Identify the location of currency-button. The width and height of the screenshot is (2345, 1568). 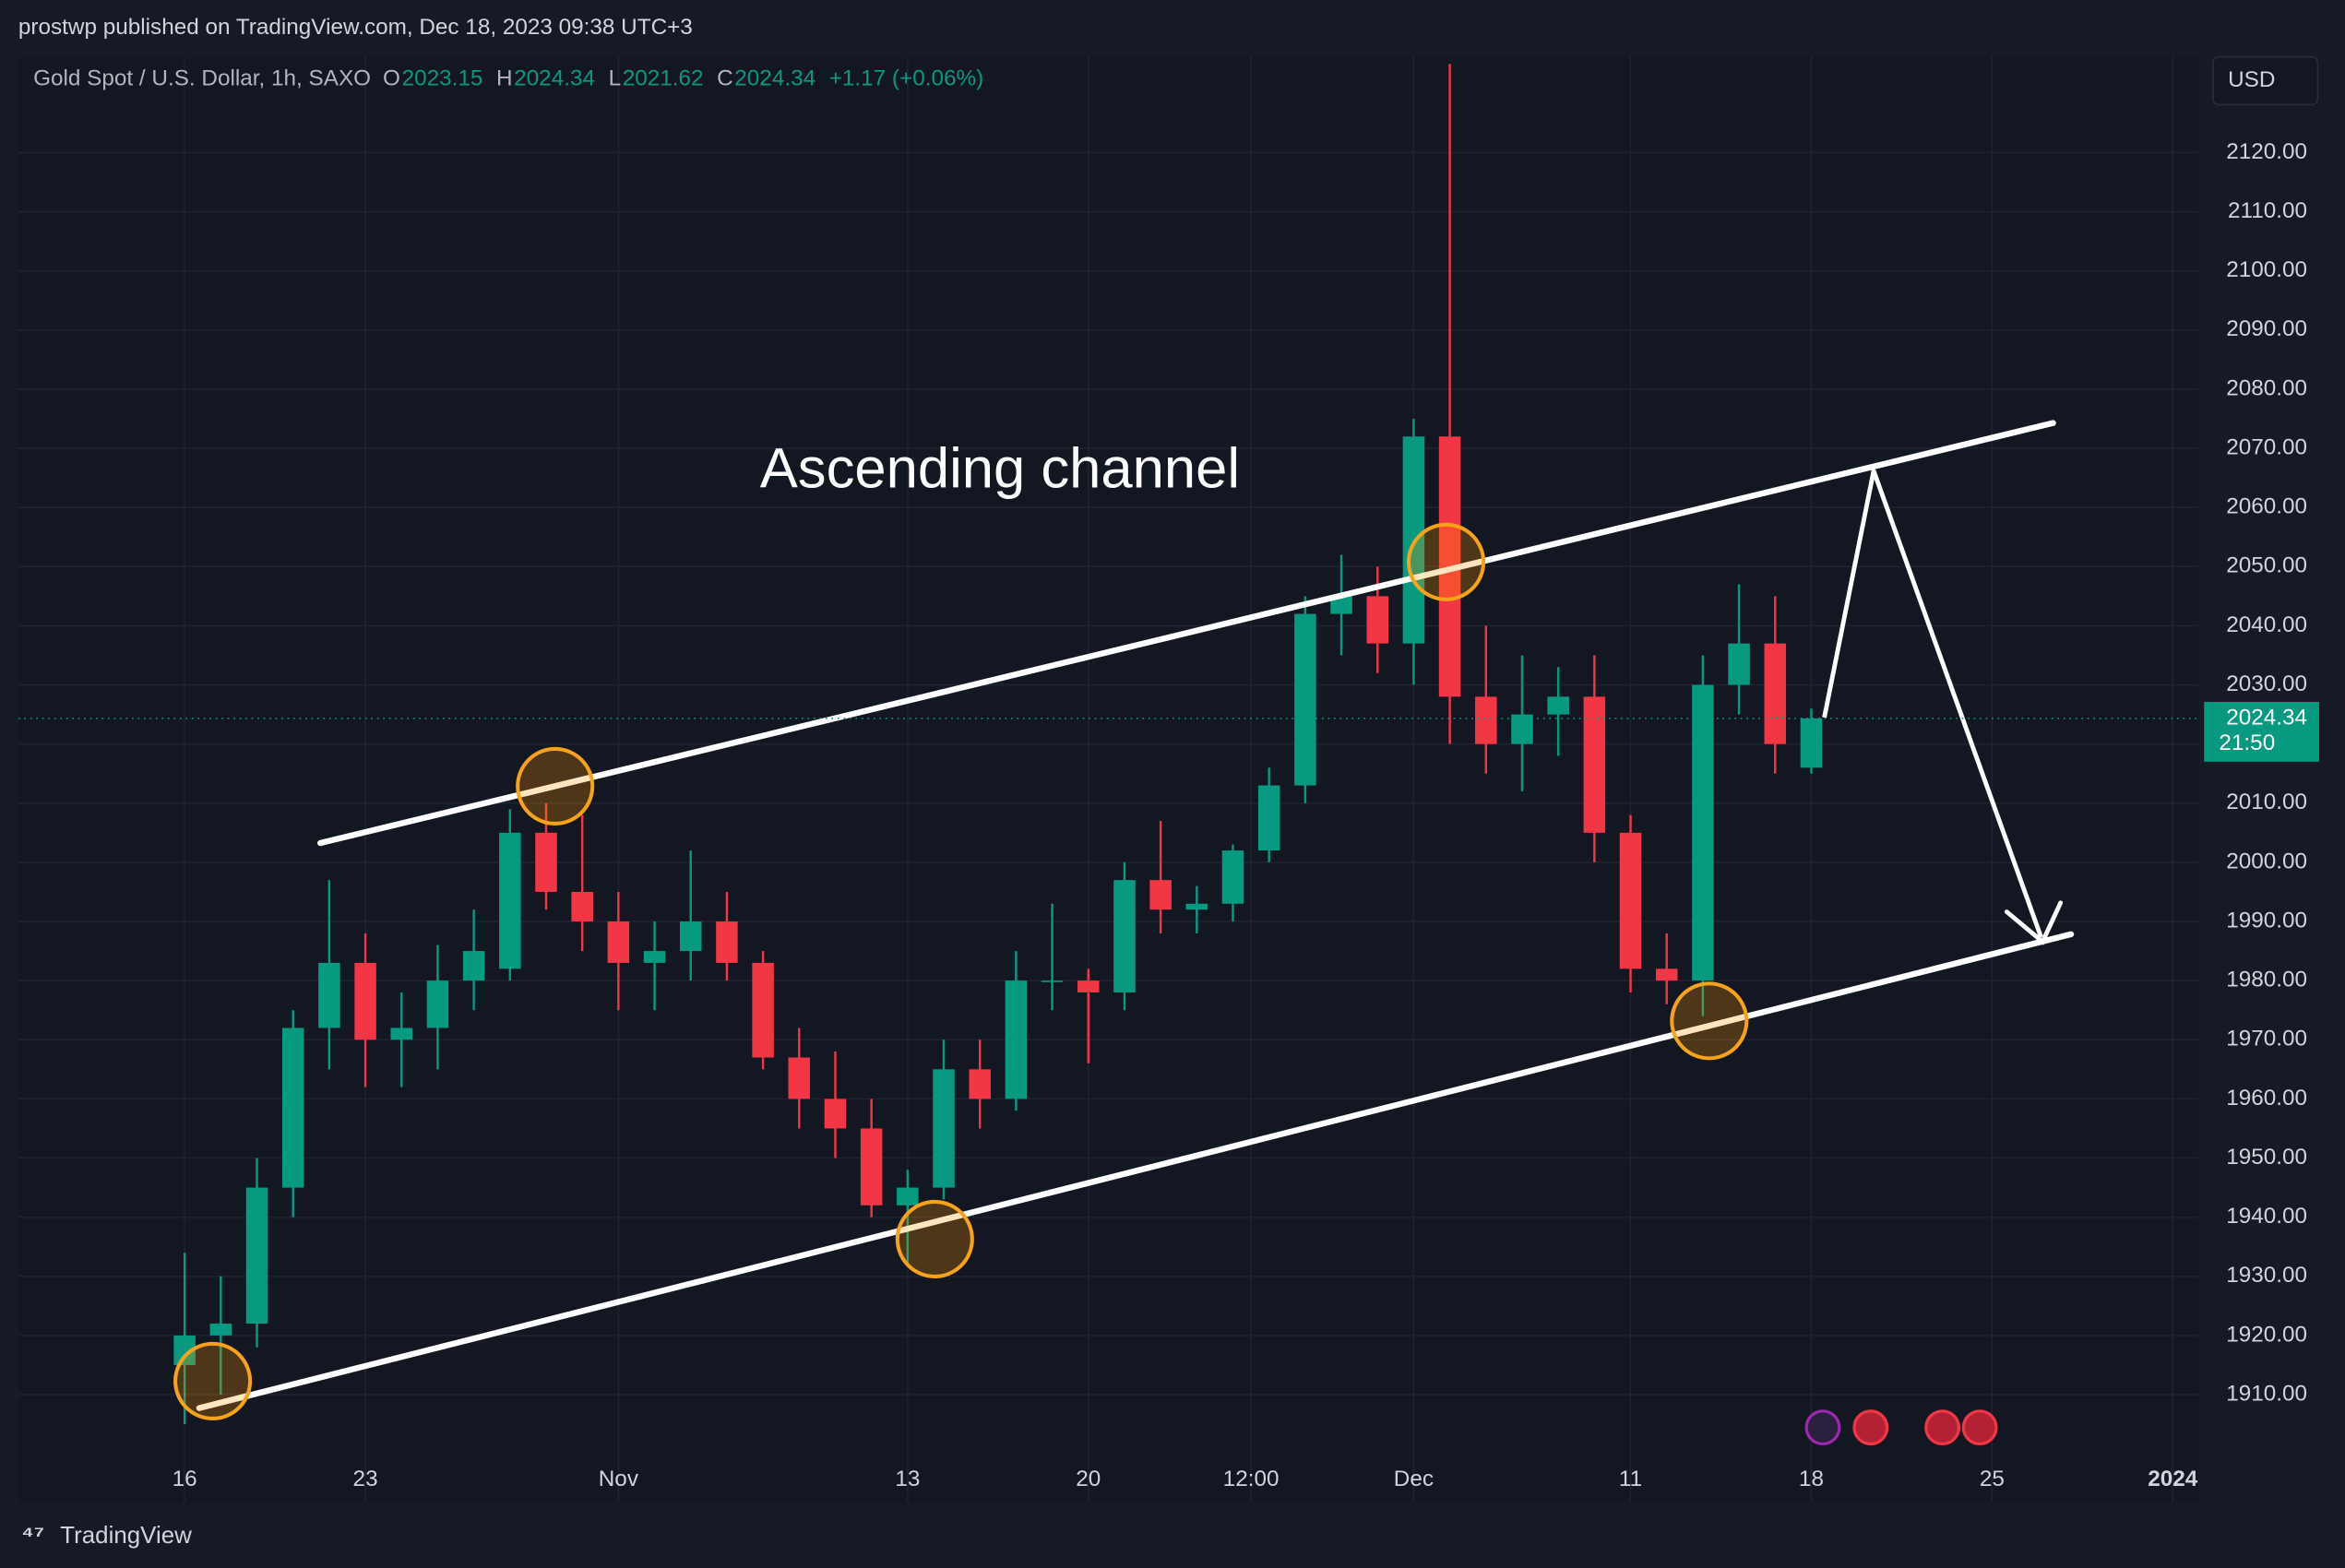
(2265, 80).